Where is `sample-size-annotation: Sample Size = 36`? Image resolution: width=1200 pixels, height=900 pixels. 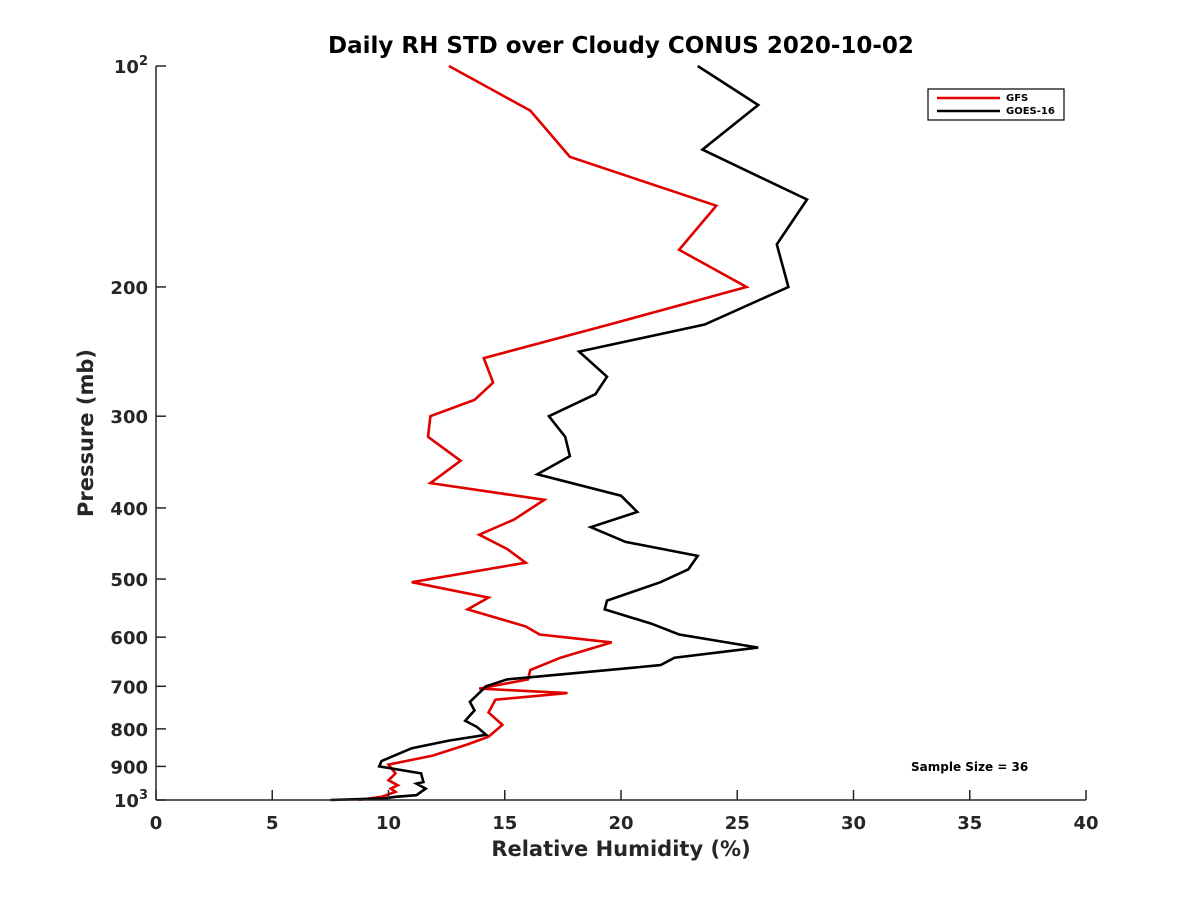 sample-size-annotation: Sample Size = 36 is located at coordinates (969, 767).